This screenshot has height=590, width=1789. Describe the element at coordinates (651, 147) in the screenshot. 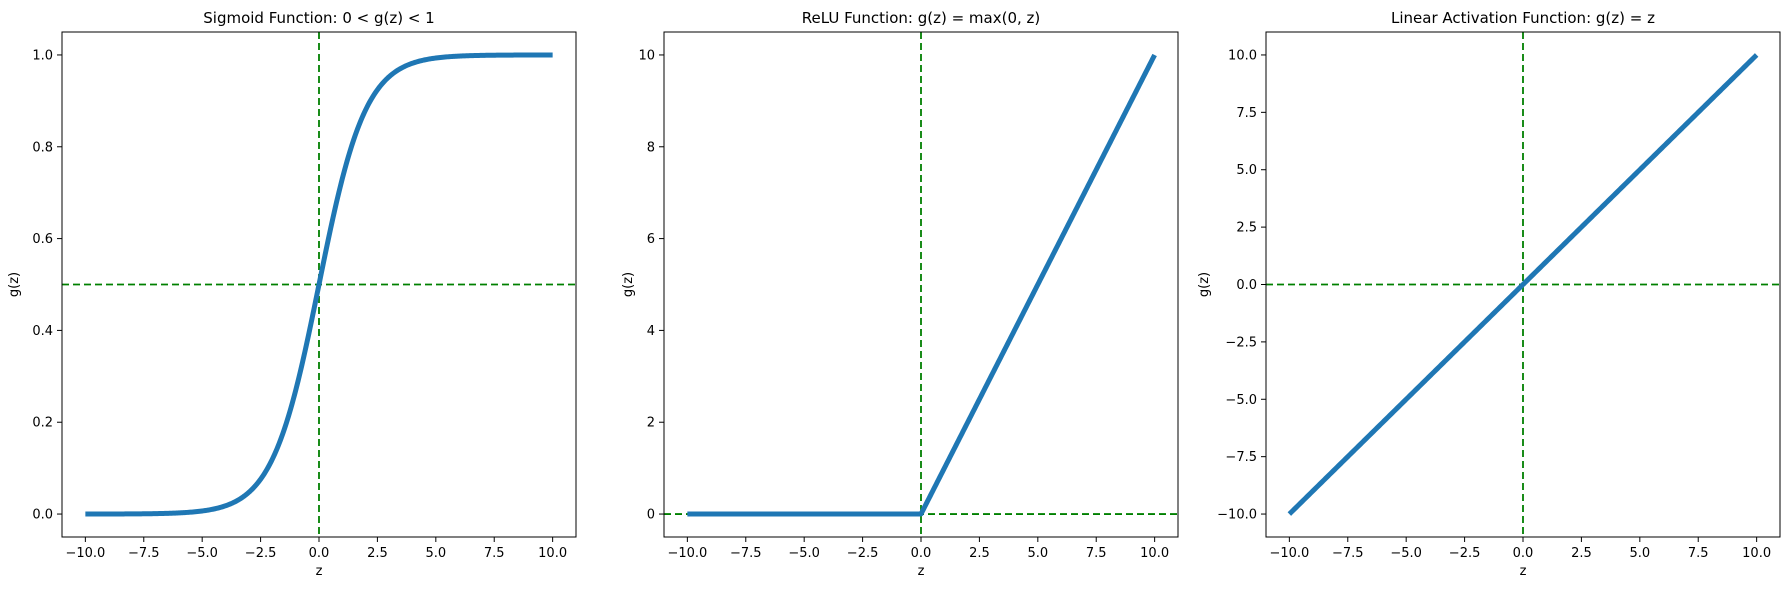

I see `y-tick-label: 8` at that location.